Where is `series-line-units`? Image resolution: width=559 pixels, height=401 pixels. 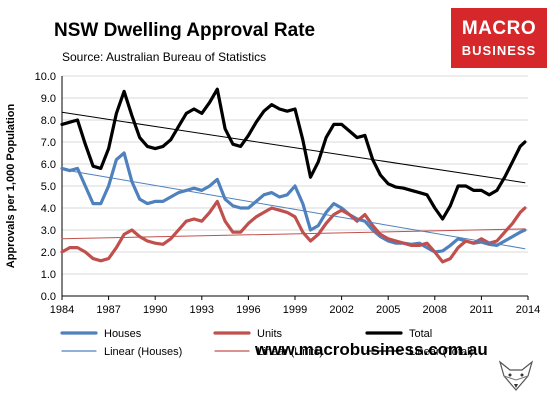
series-line-units is located at coordinates (293, 231).